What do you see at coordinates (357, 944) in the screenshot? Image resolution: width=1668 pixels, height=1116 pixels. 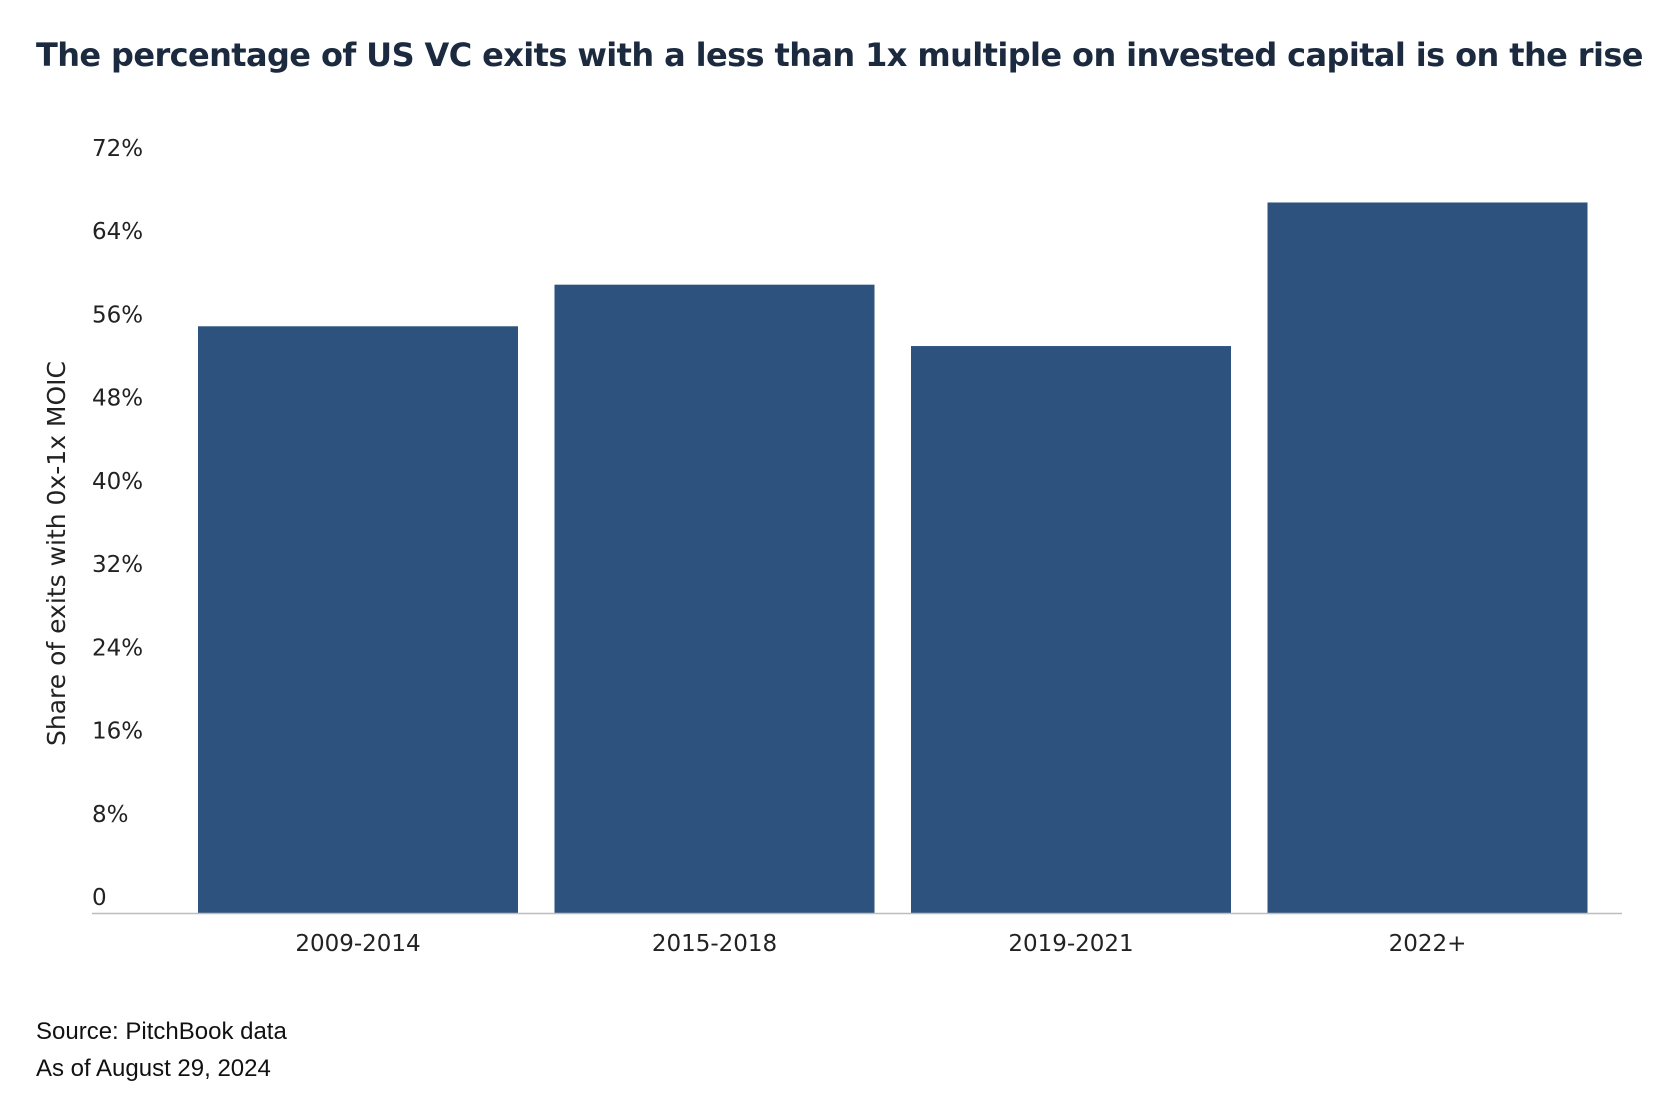 I see `x-tick-label: 2009-2014` at bounding box center [357, 944].